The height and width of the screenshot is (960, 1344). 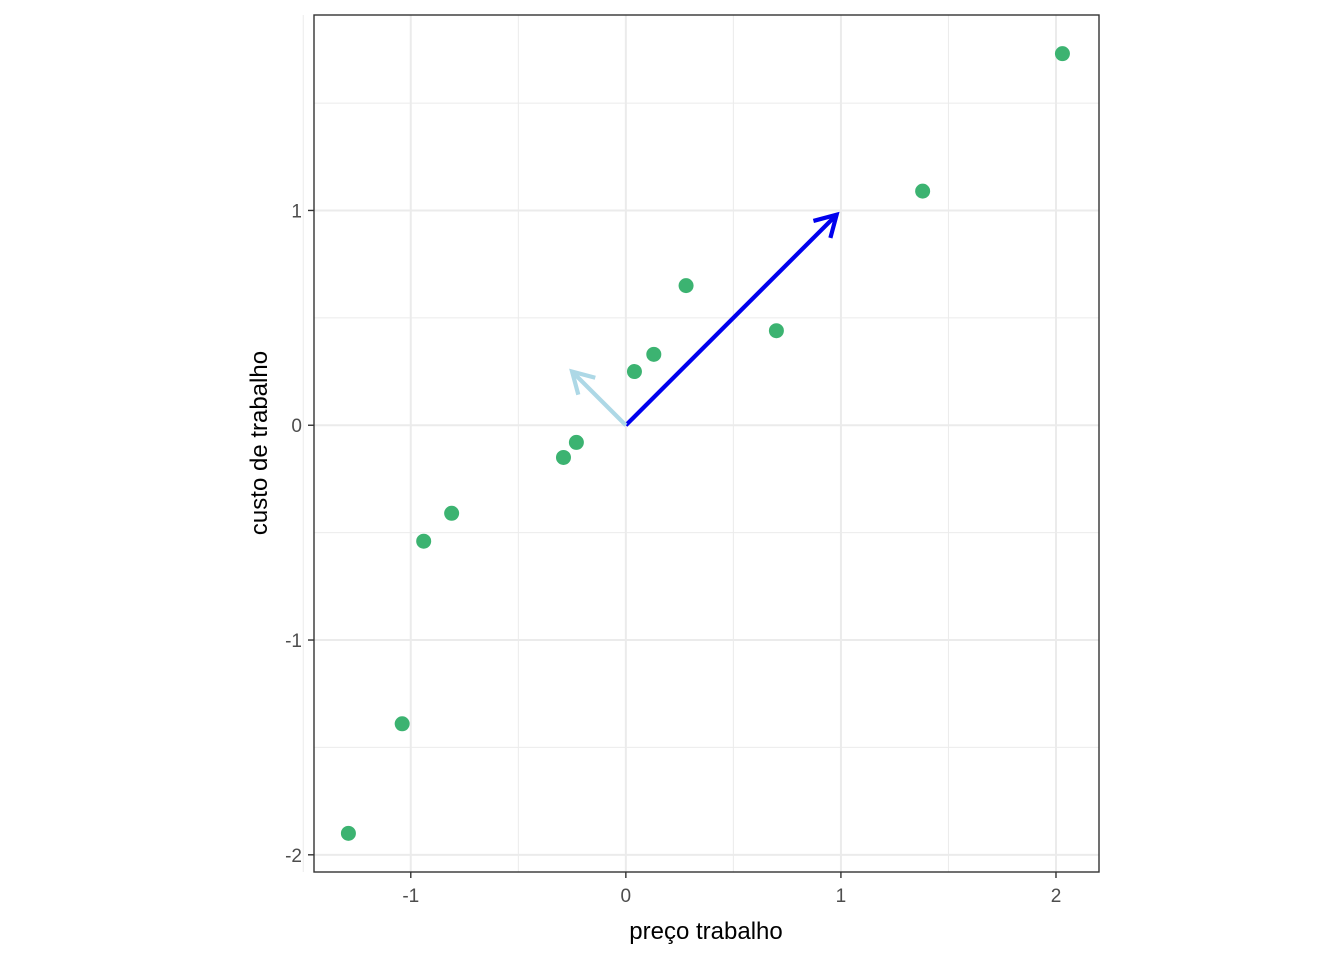 I want to click on arrow-layer, so click(x=704, y=319).